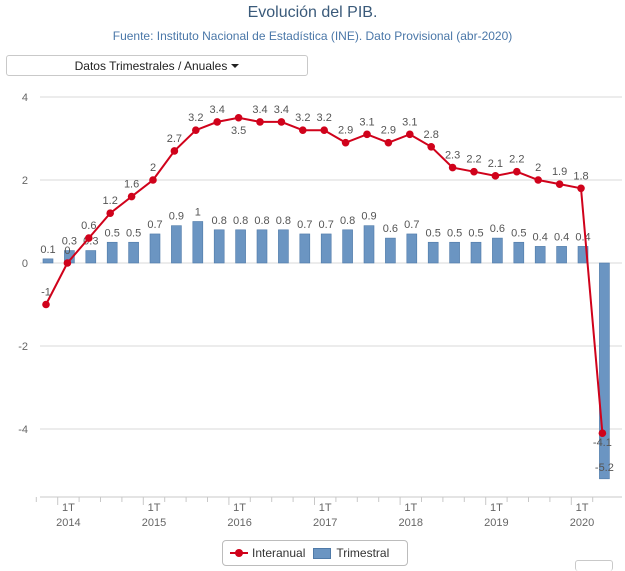 This screenshot has height=571, width=625. Describe the element at coordinates (198, 213) in the screenshot. I see `bar-data-label: 1` at that location.